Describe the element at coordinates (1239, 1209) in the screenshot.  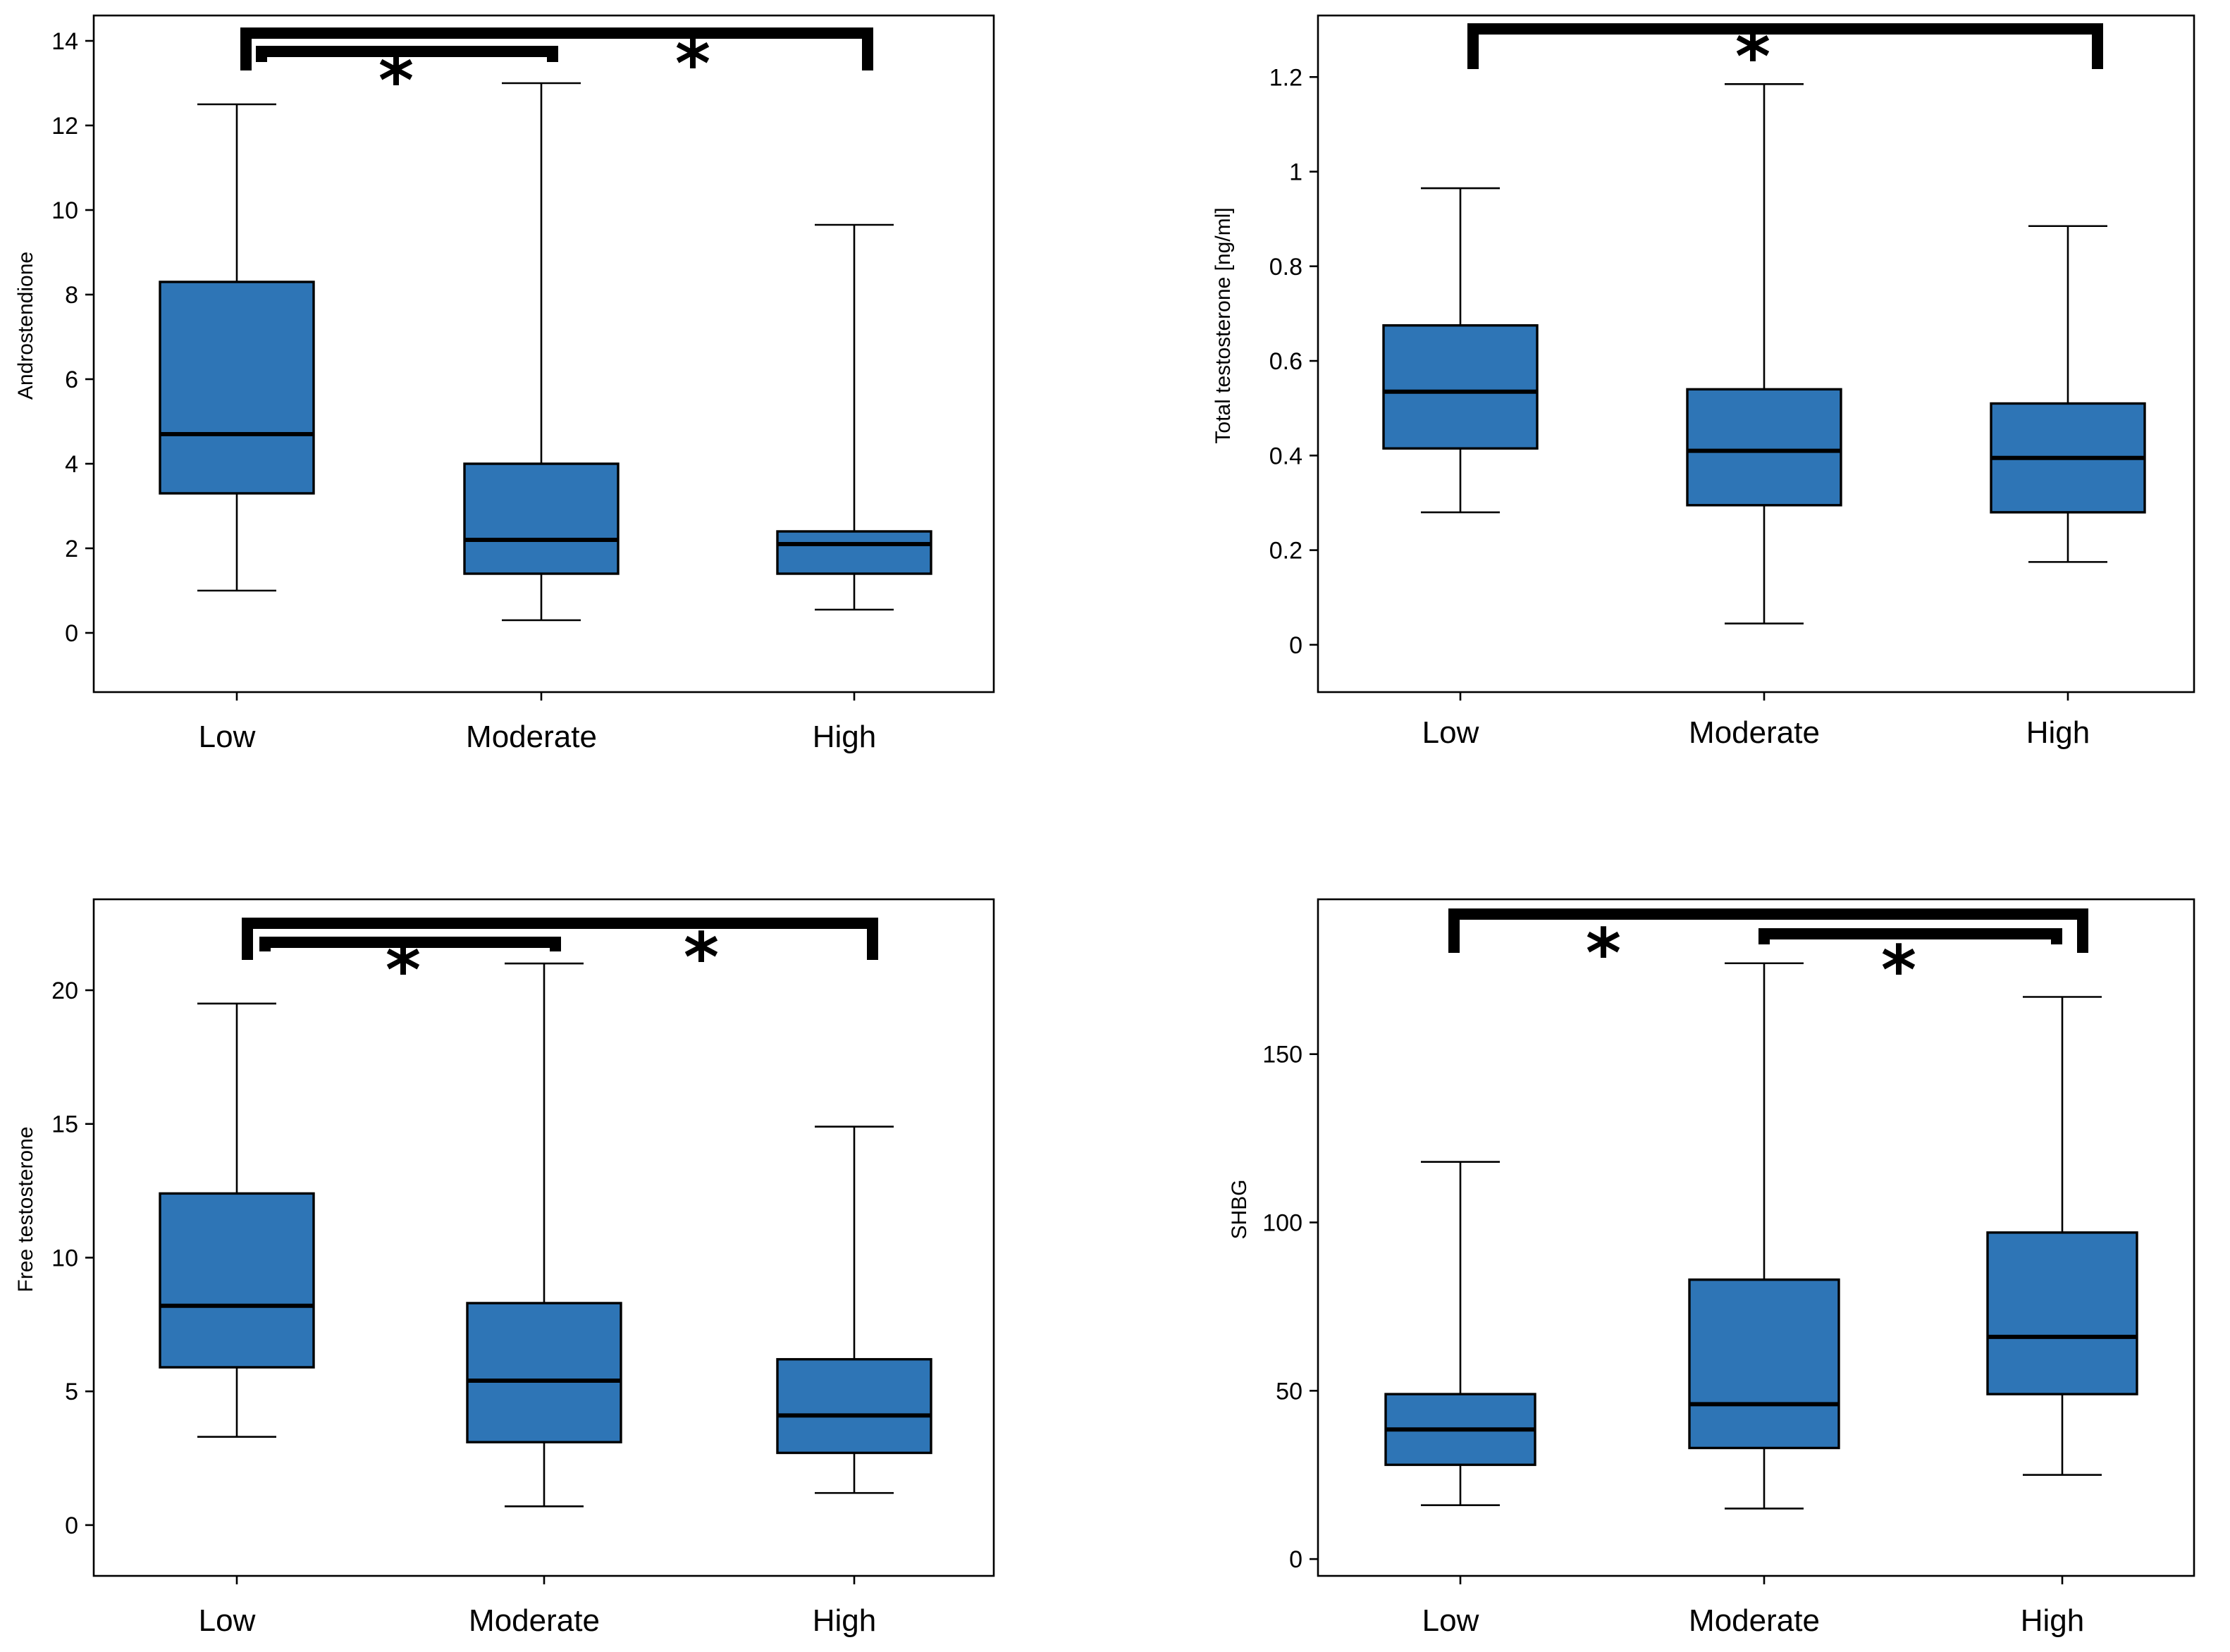
I see `y-axis-title: SHBG` at that location.